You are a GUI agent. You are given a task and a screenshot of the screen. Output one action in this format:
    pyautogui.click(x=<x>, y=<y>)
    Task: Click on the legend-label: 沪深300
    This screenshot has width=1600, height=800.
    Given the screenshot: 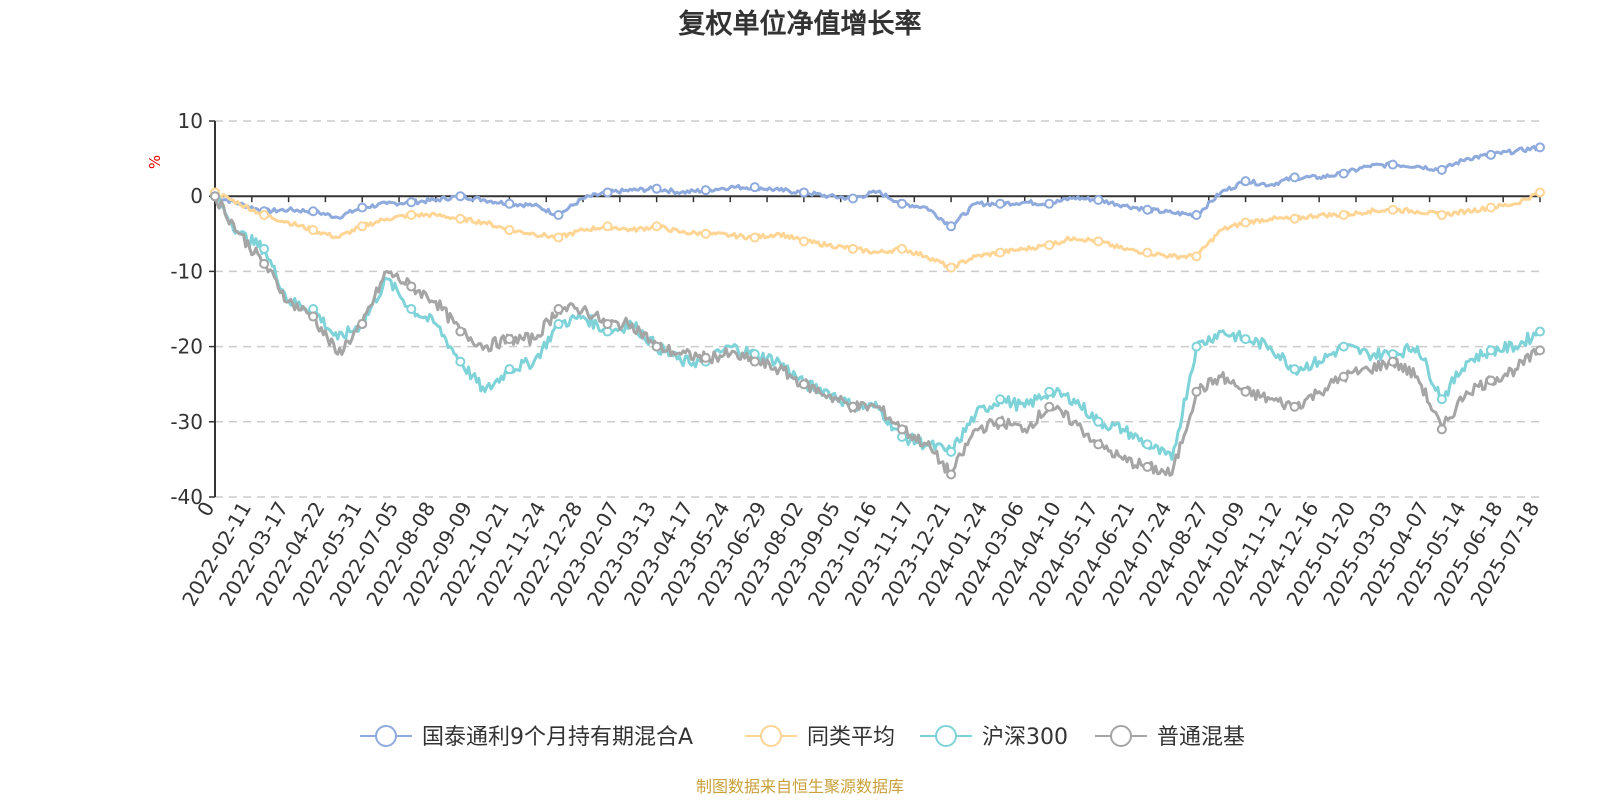 What is the action you would take?
    pyautogui.click(x=1025, y=737)
    